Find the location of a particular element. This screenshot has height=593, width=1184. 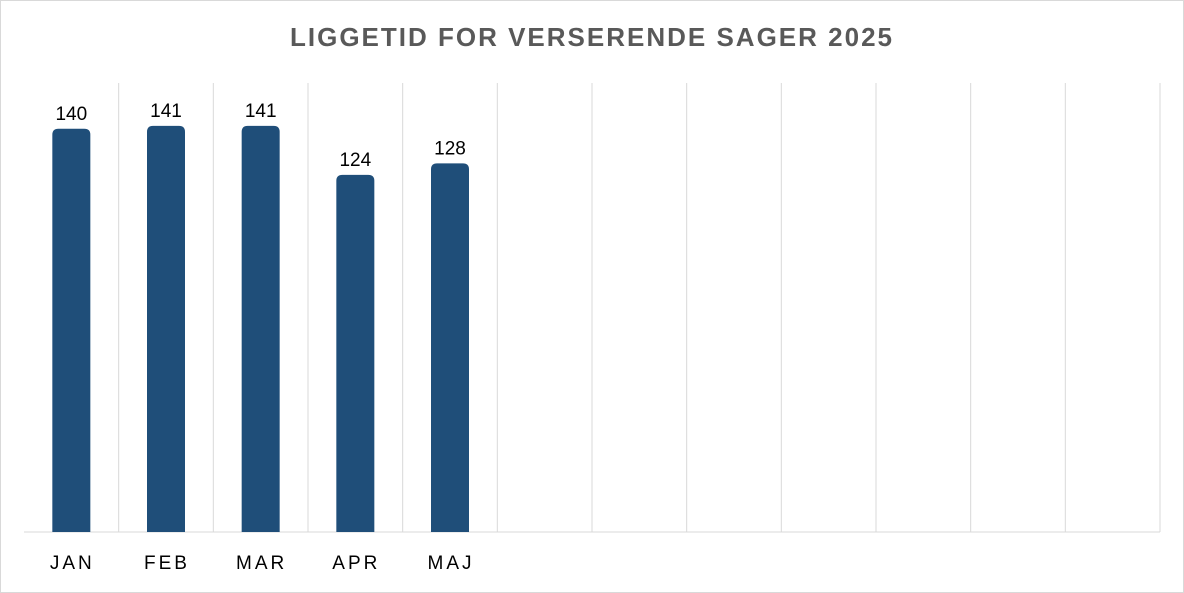

x-tick-label: MAJ is located at coordinates (451, 563).